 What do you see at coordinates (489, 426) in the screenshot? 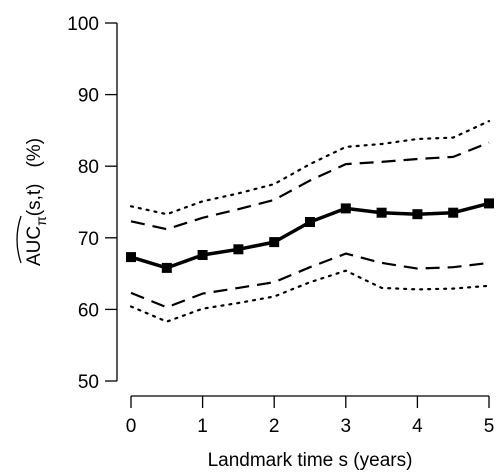
I see `x-tick-label: 5` at bounding box center [489, 426].